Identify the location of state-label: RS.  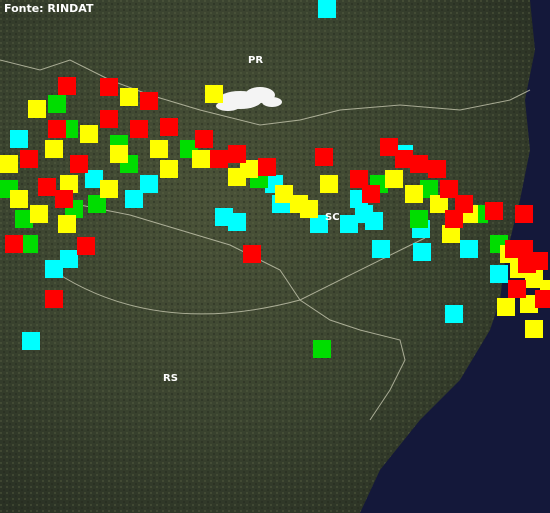
(170, 378).